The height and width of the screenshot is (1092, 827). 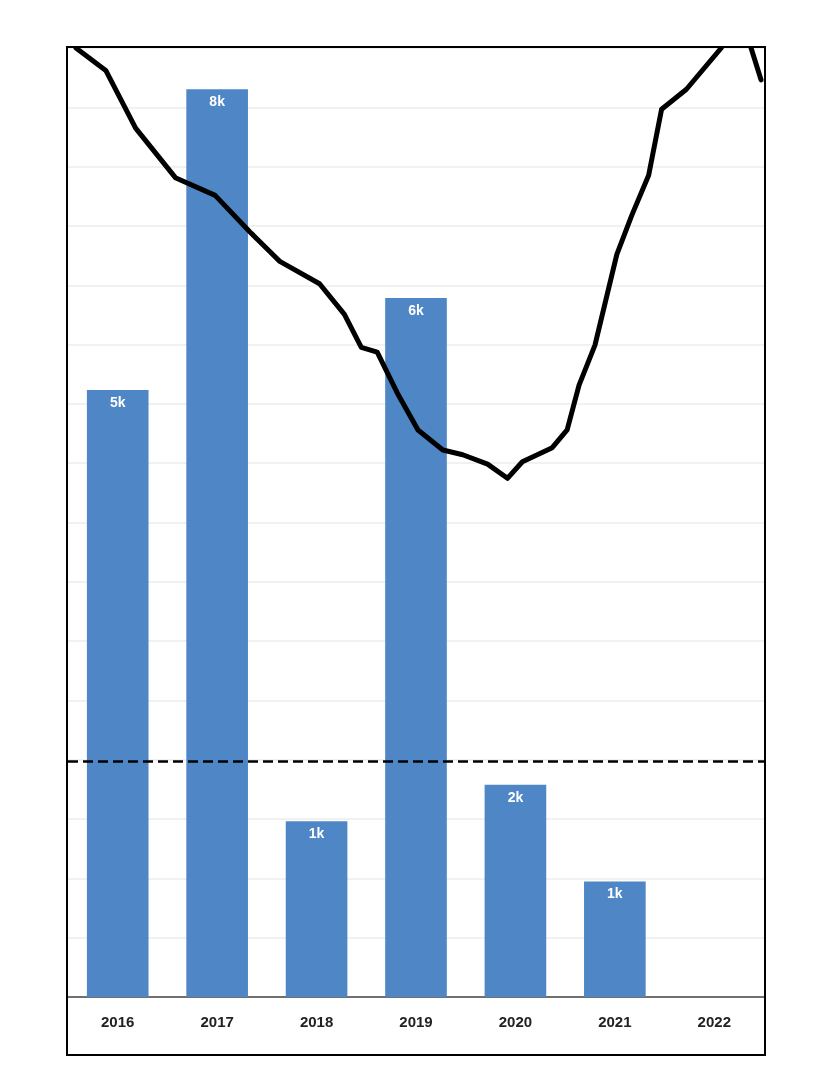 What do you see at coordinates (117, 401) in the screenshot?
I see `data-label: 5k` at bounding box center [117, 401].